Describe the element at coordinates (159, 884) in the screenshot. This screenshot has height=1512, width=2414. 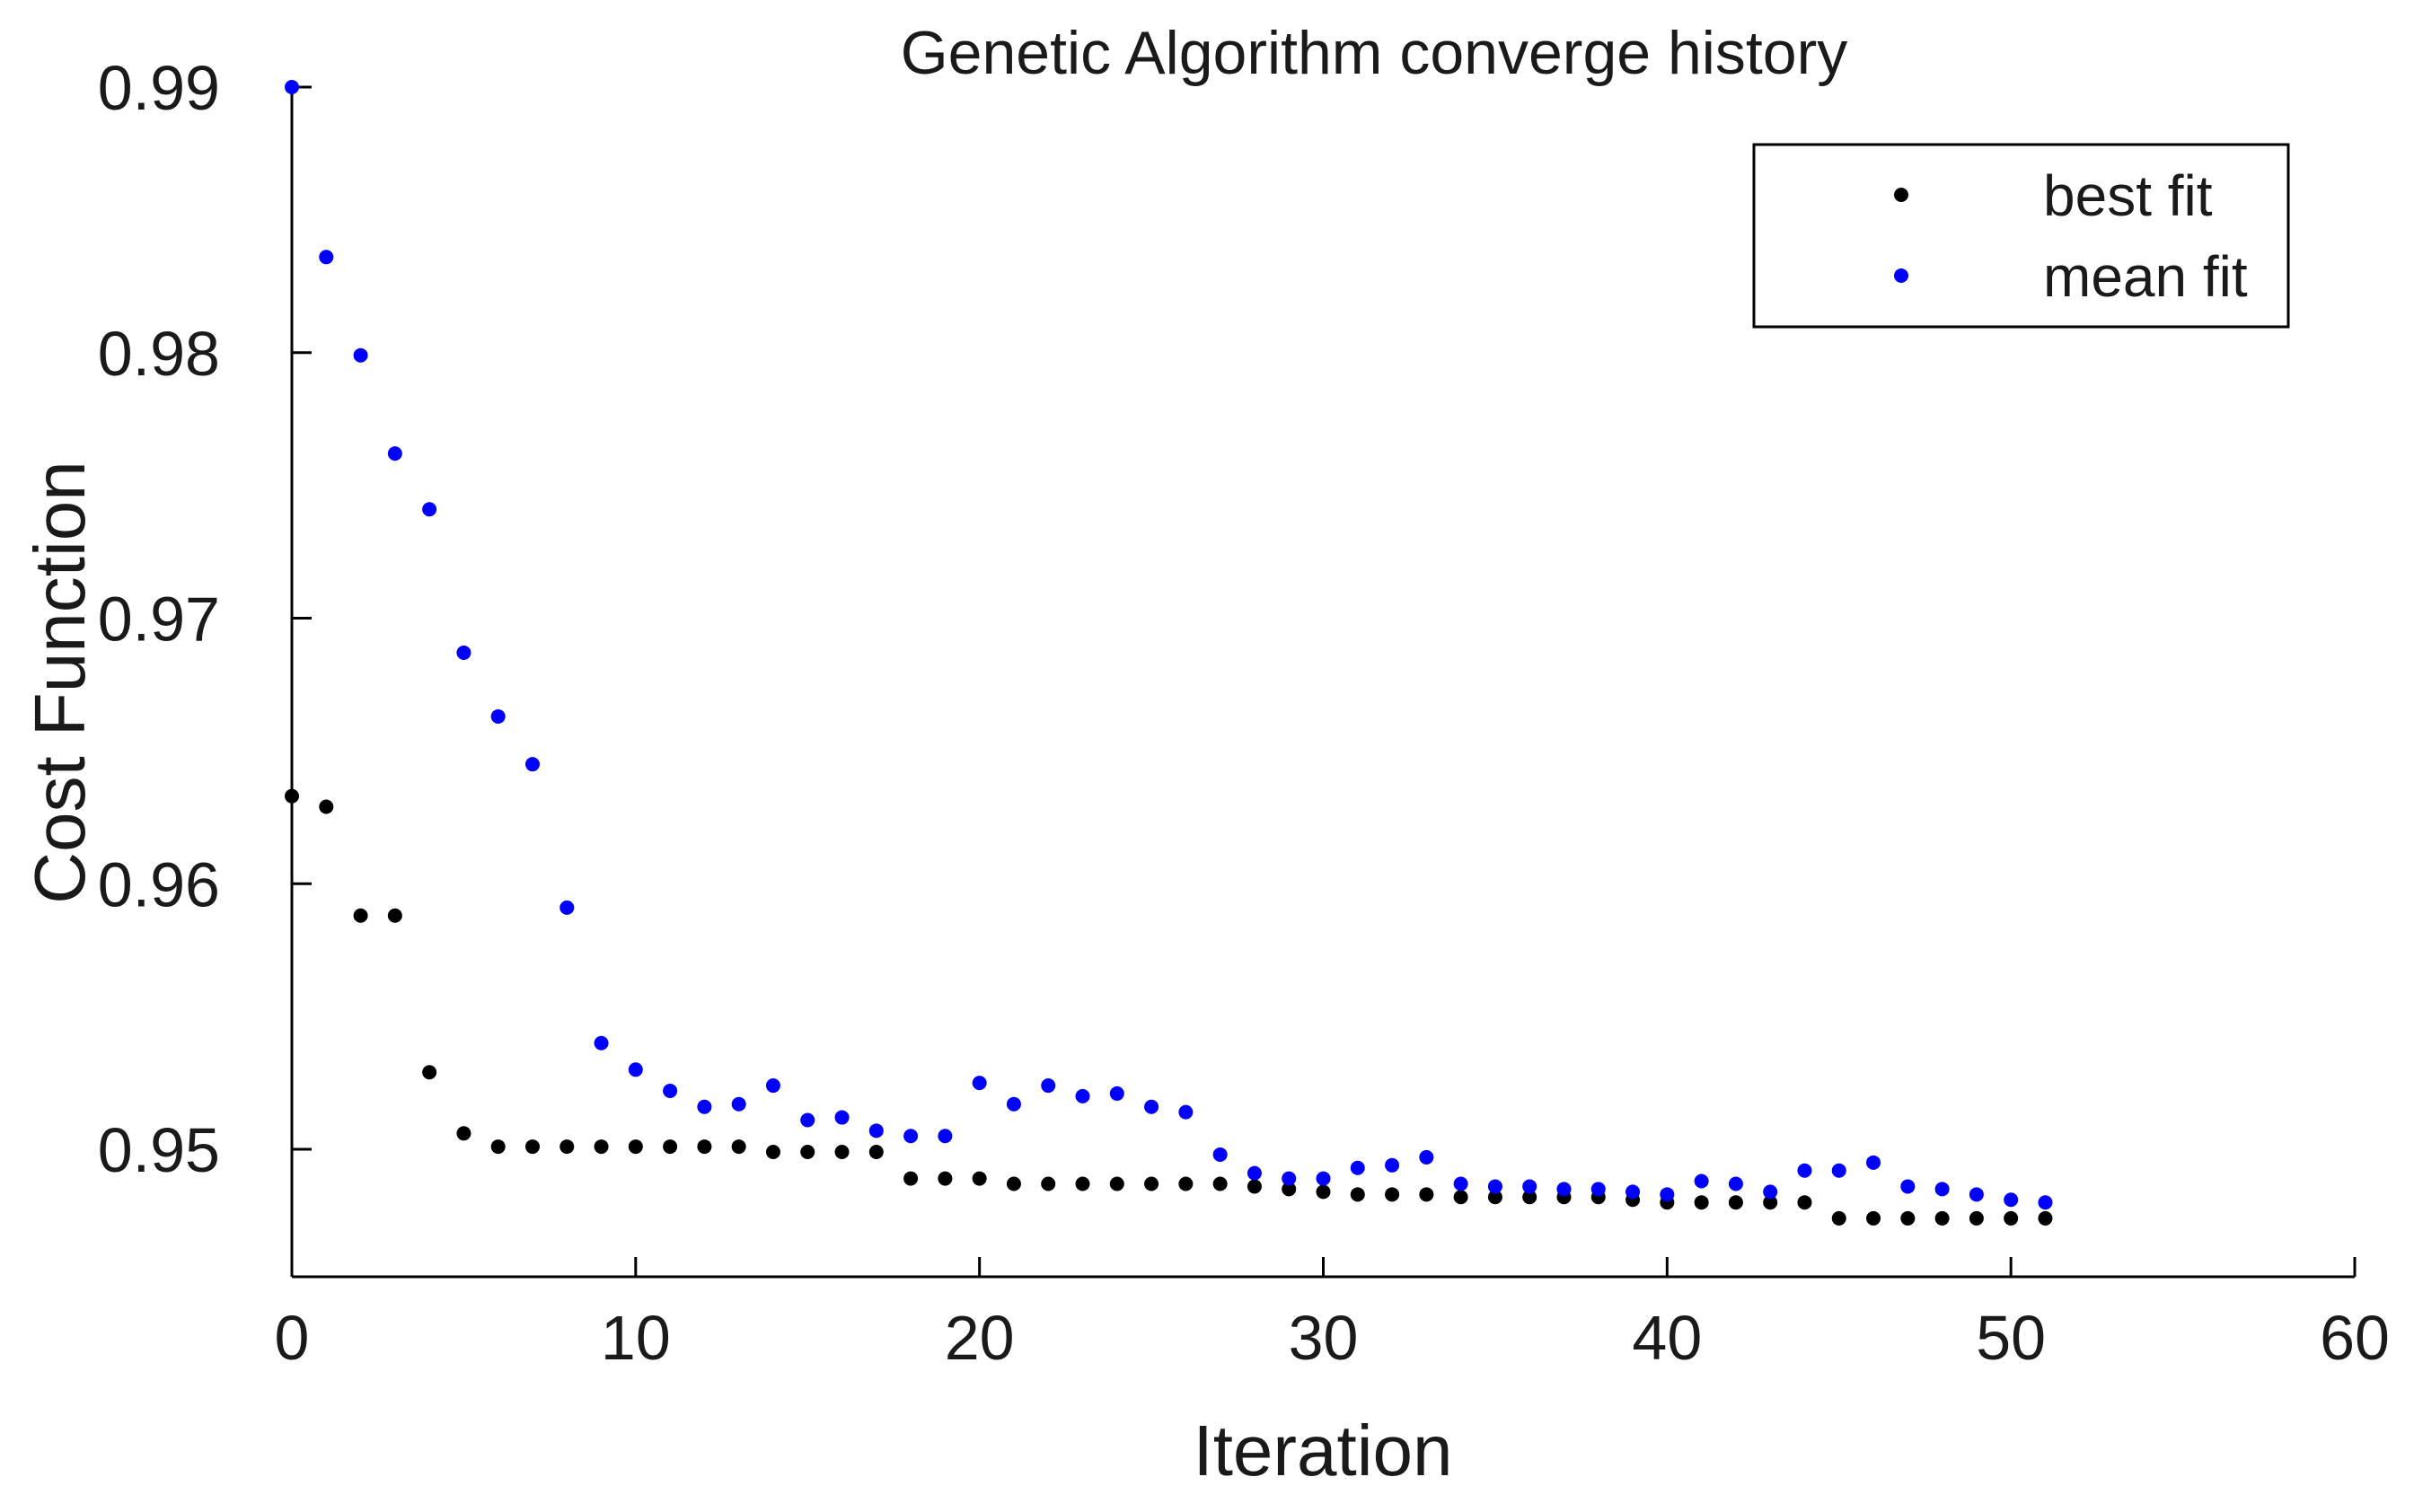
I see `y-tick-label: 0.96` at that location.